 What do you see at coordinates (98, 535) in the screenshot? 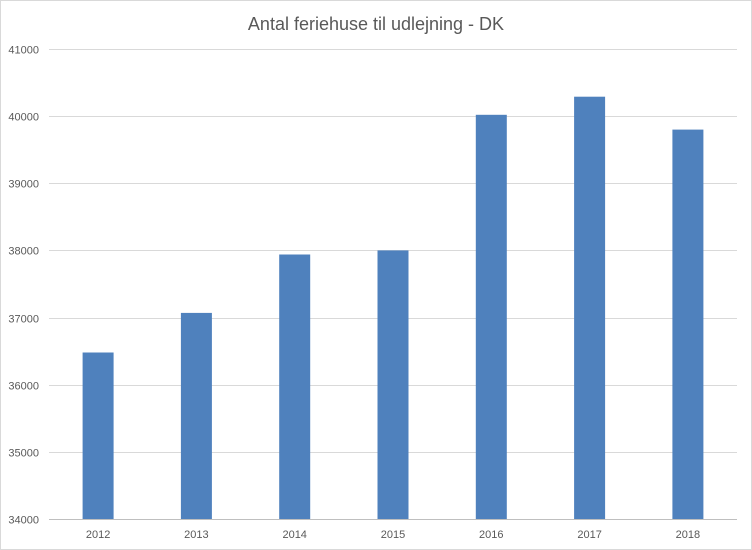
I see `x-tick-label: 2012` at bounding box center [98, 535].